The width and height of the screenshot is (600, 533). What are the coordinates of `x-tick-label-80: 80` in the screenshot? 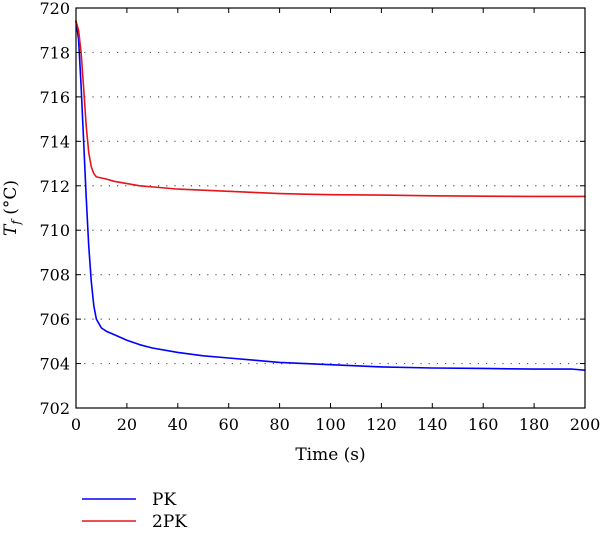 It's located at (279, 424).